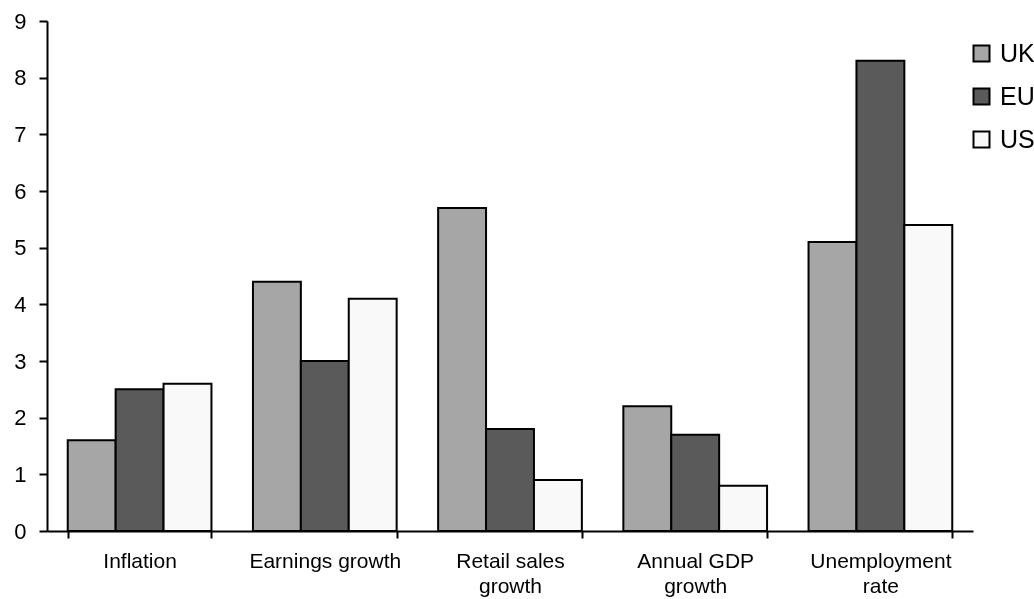 This screenshot has height=599, width=1034. I want to click on y-tick-label: 8, so click(20, 78).